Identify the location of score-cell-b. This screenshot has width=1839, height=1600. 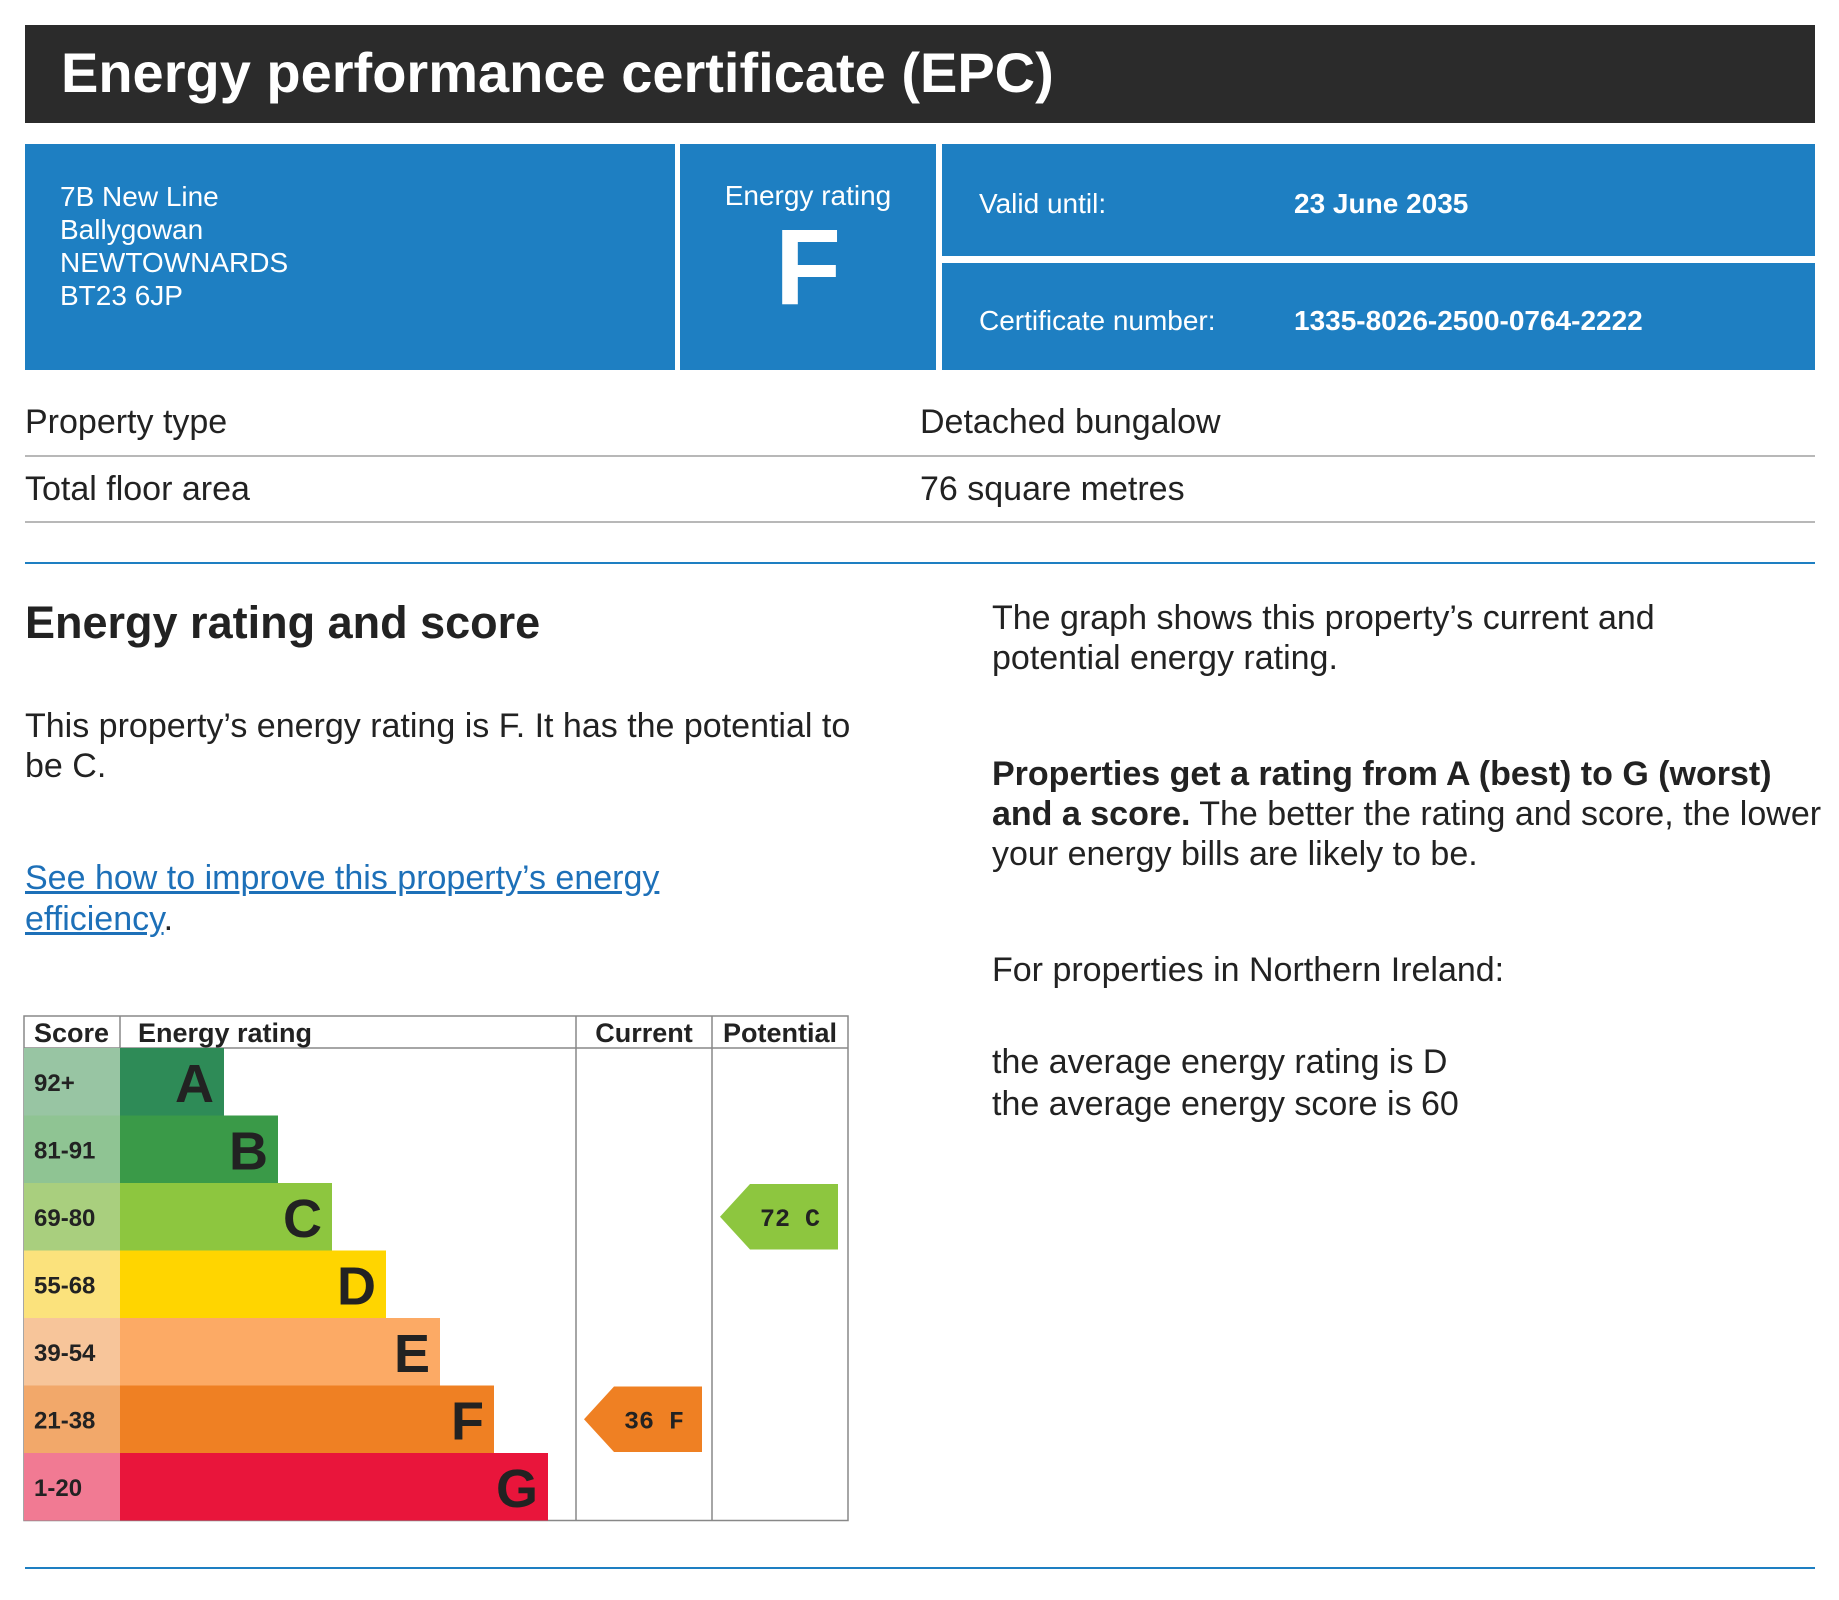
(72, 1149).